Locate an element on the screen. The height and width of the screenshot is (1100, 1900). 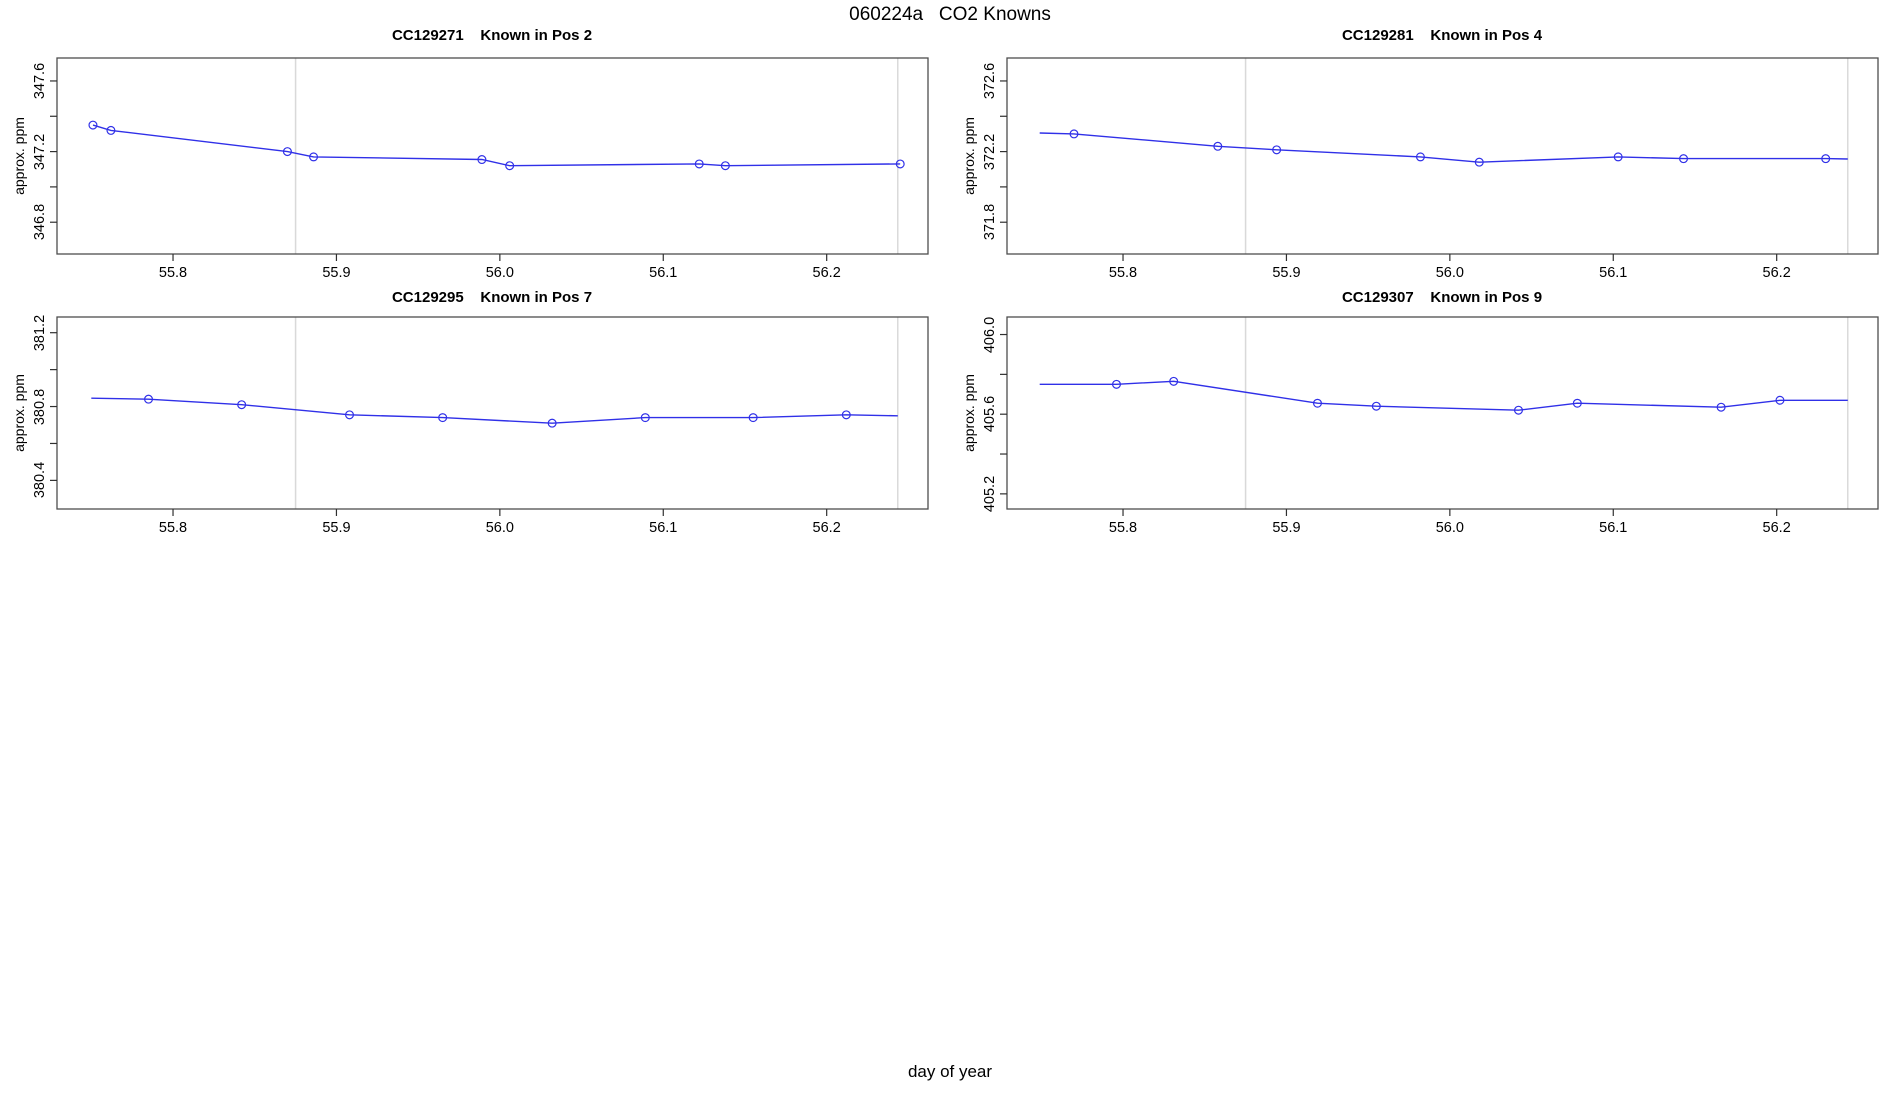
y-tick-label: 406.0 is located at coordinates (990, 334).